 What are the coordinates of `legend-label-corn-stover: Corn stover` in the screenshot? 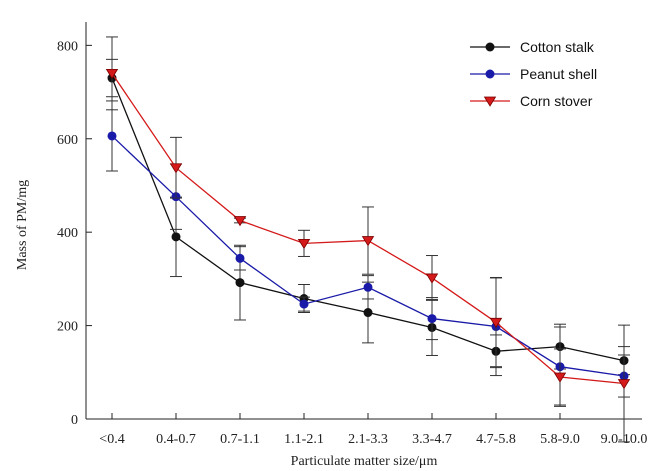 It's located at (556, 101).